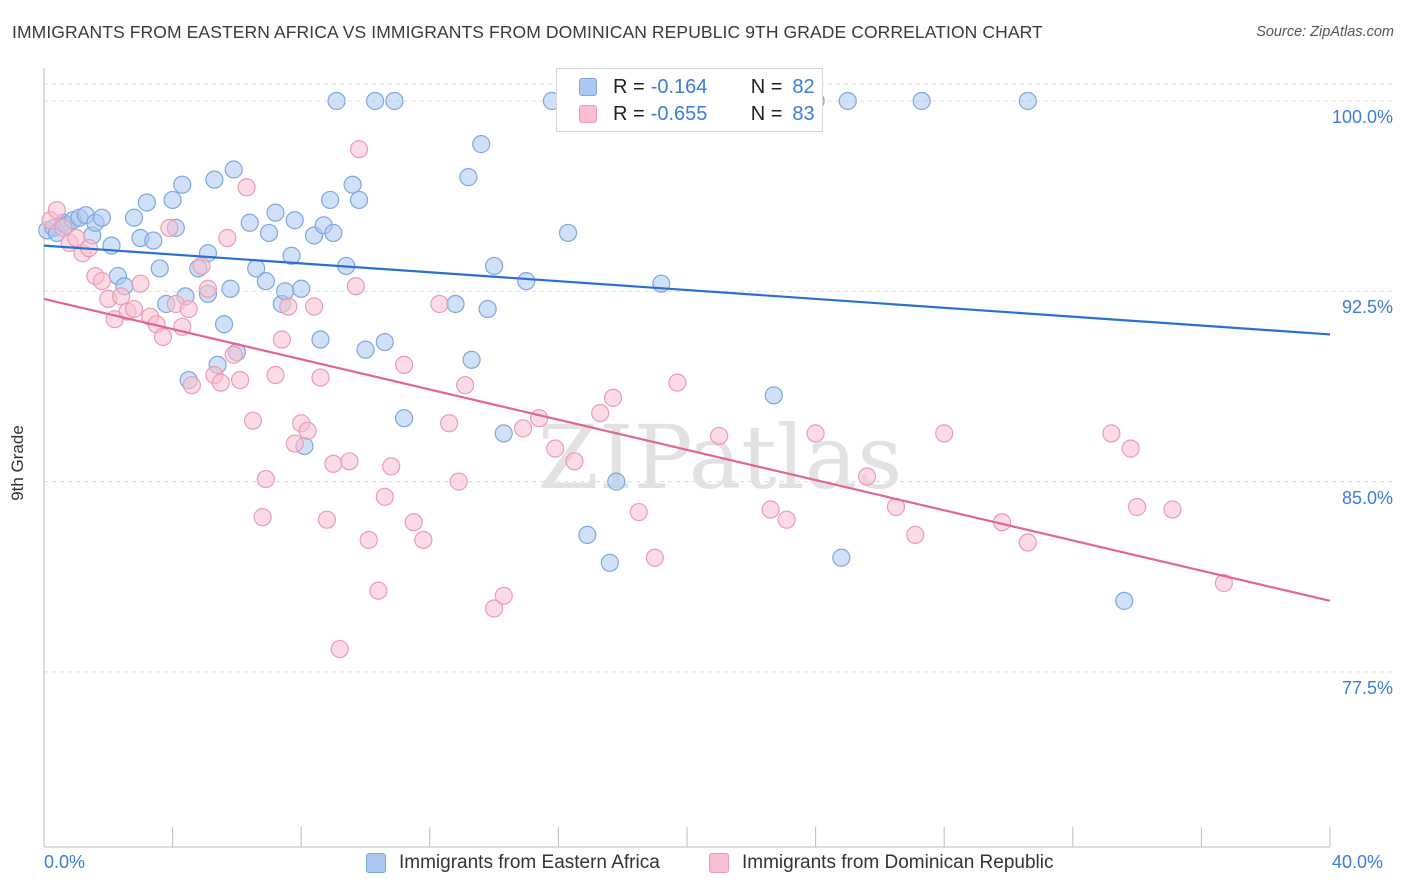 The height and width of the screenshot is (892, 1406). I want to click on n-label: N =, so click(766, 86).